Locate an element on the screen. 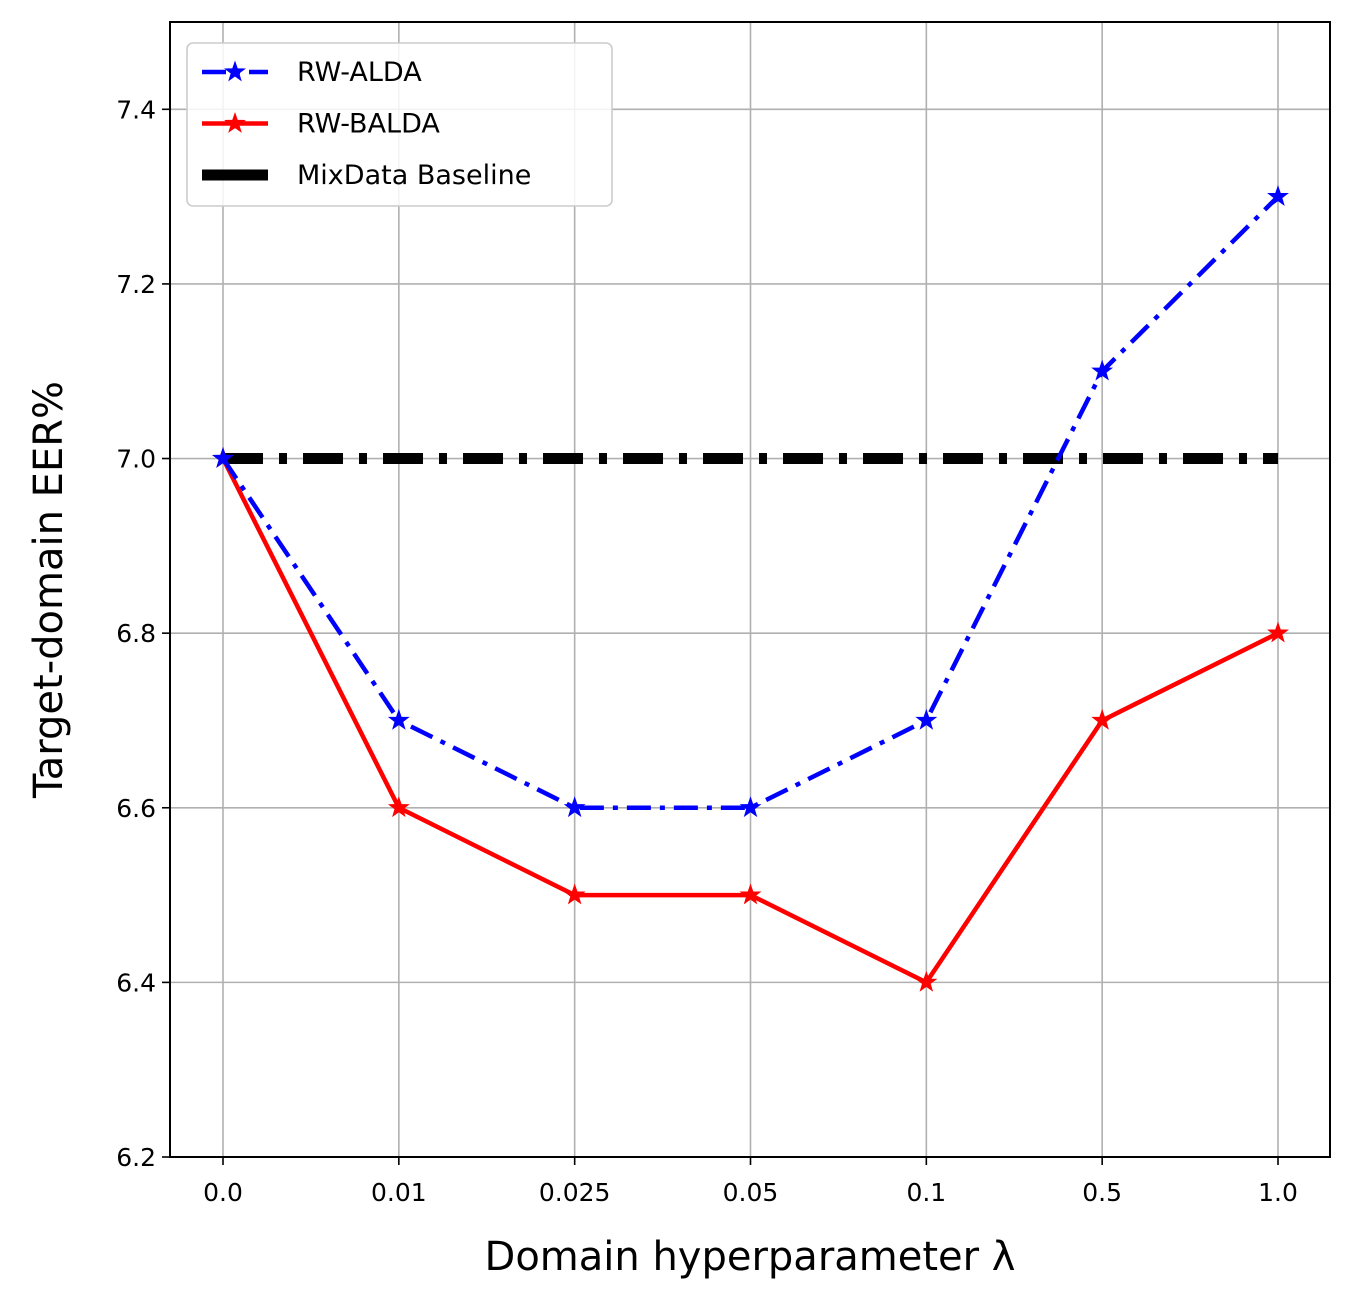 Image resolution: width=1356 pixels, height=1308 pixels. y-tick-label: 7.0 is located at coordinates (136, 459).